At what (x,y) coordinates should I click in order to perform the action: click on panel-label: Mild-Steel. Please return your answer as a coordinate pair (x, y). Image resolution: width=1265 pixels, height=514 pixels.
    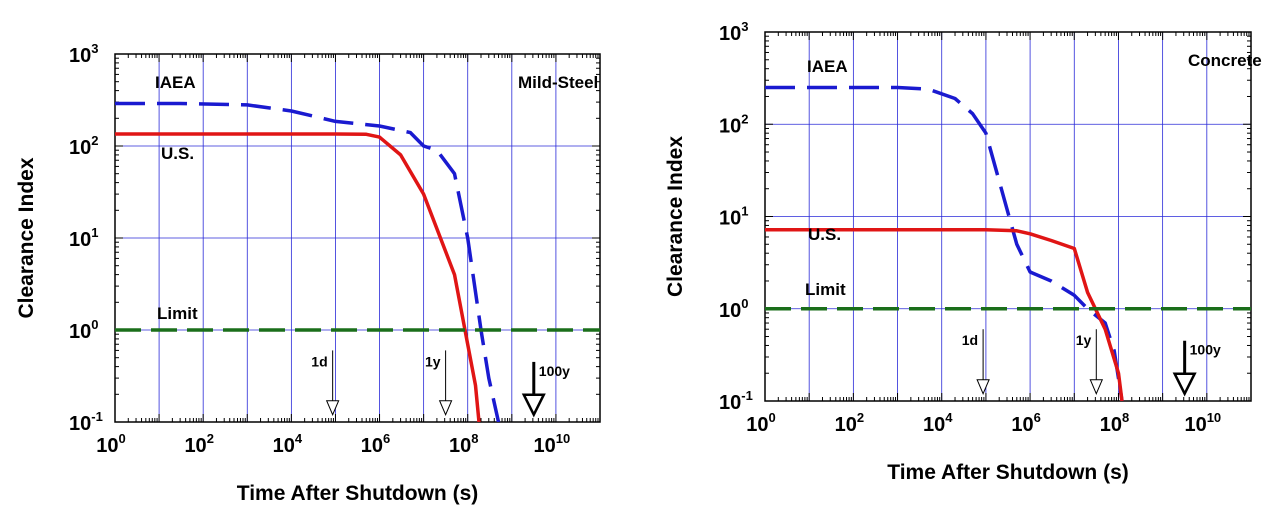
    Looking at the image, I should click on (558, 82).